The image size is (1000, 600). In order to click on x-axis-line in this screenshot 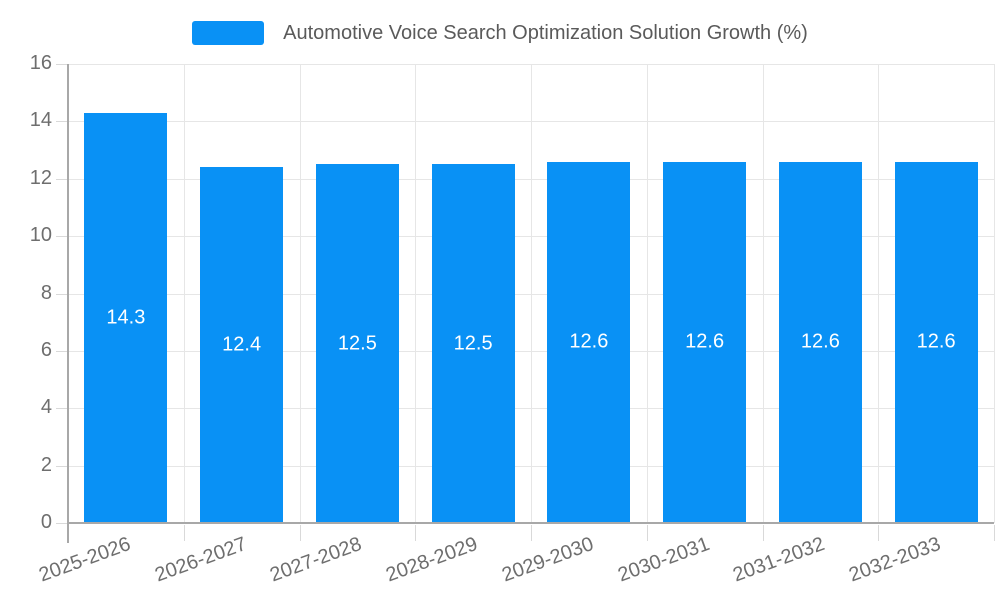, I will do `click(531, 523)`.